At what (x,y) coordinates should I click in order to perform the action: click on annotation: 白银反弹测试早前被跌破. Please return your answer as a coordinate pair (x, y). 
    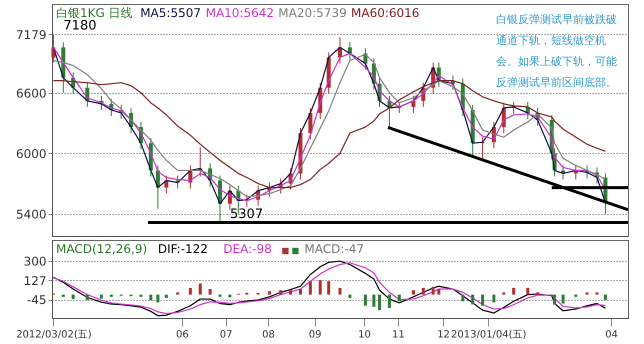
    Looking at the image, I should click on (556, 19).